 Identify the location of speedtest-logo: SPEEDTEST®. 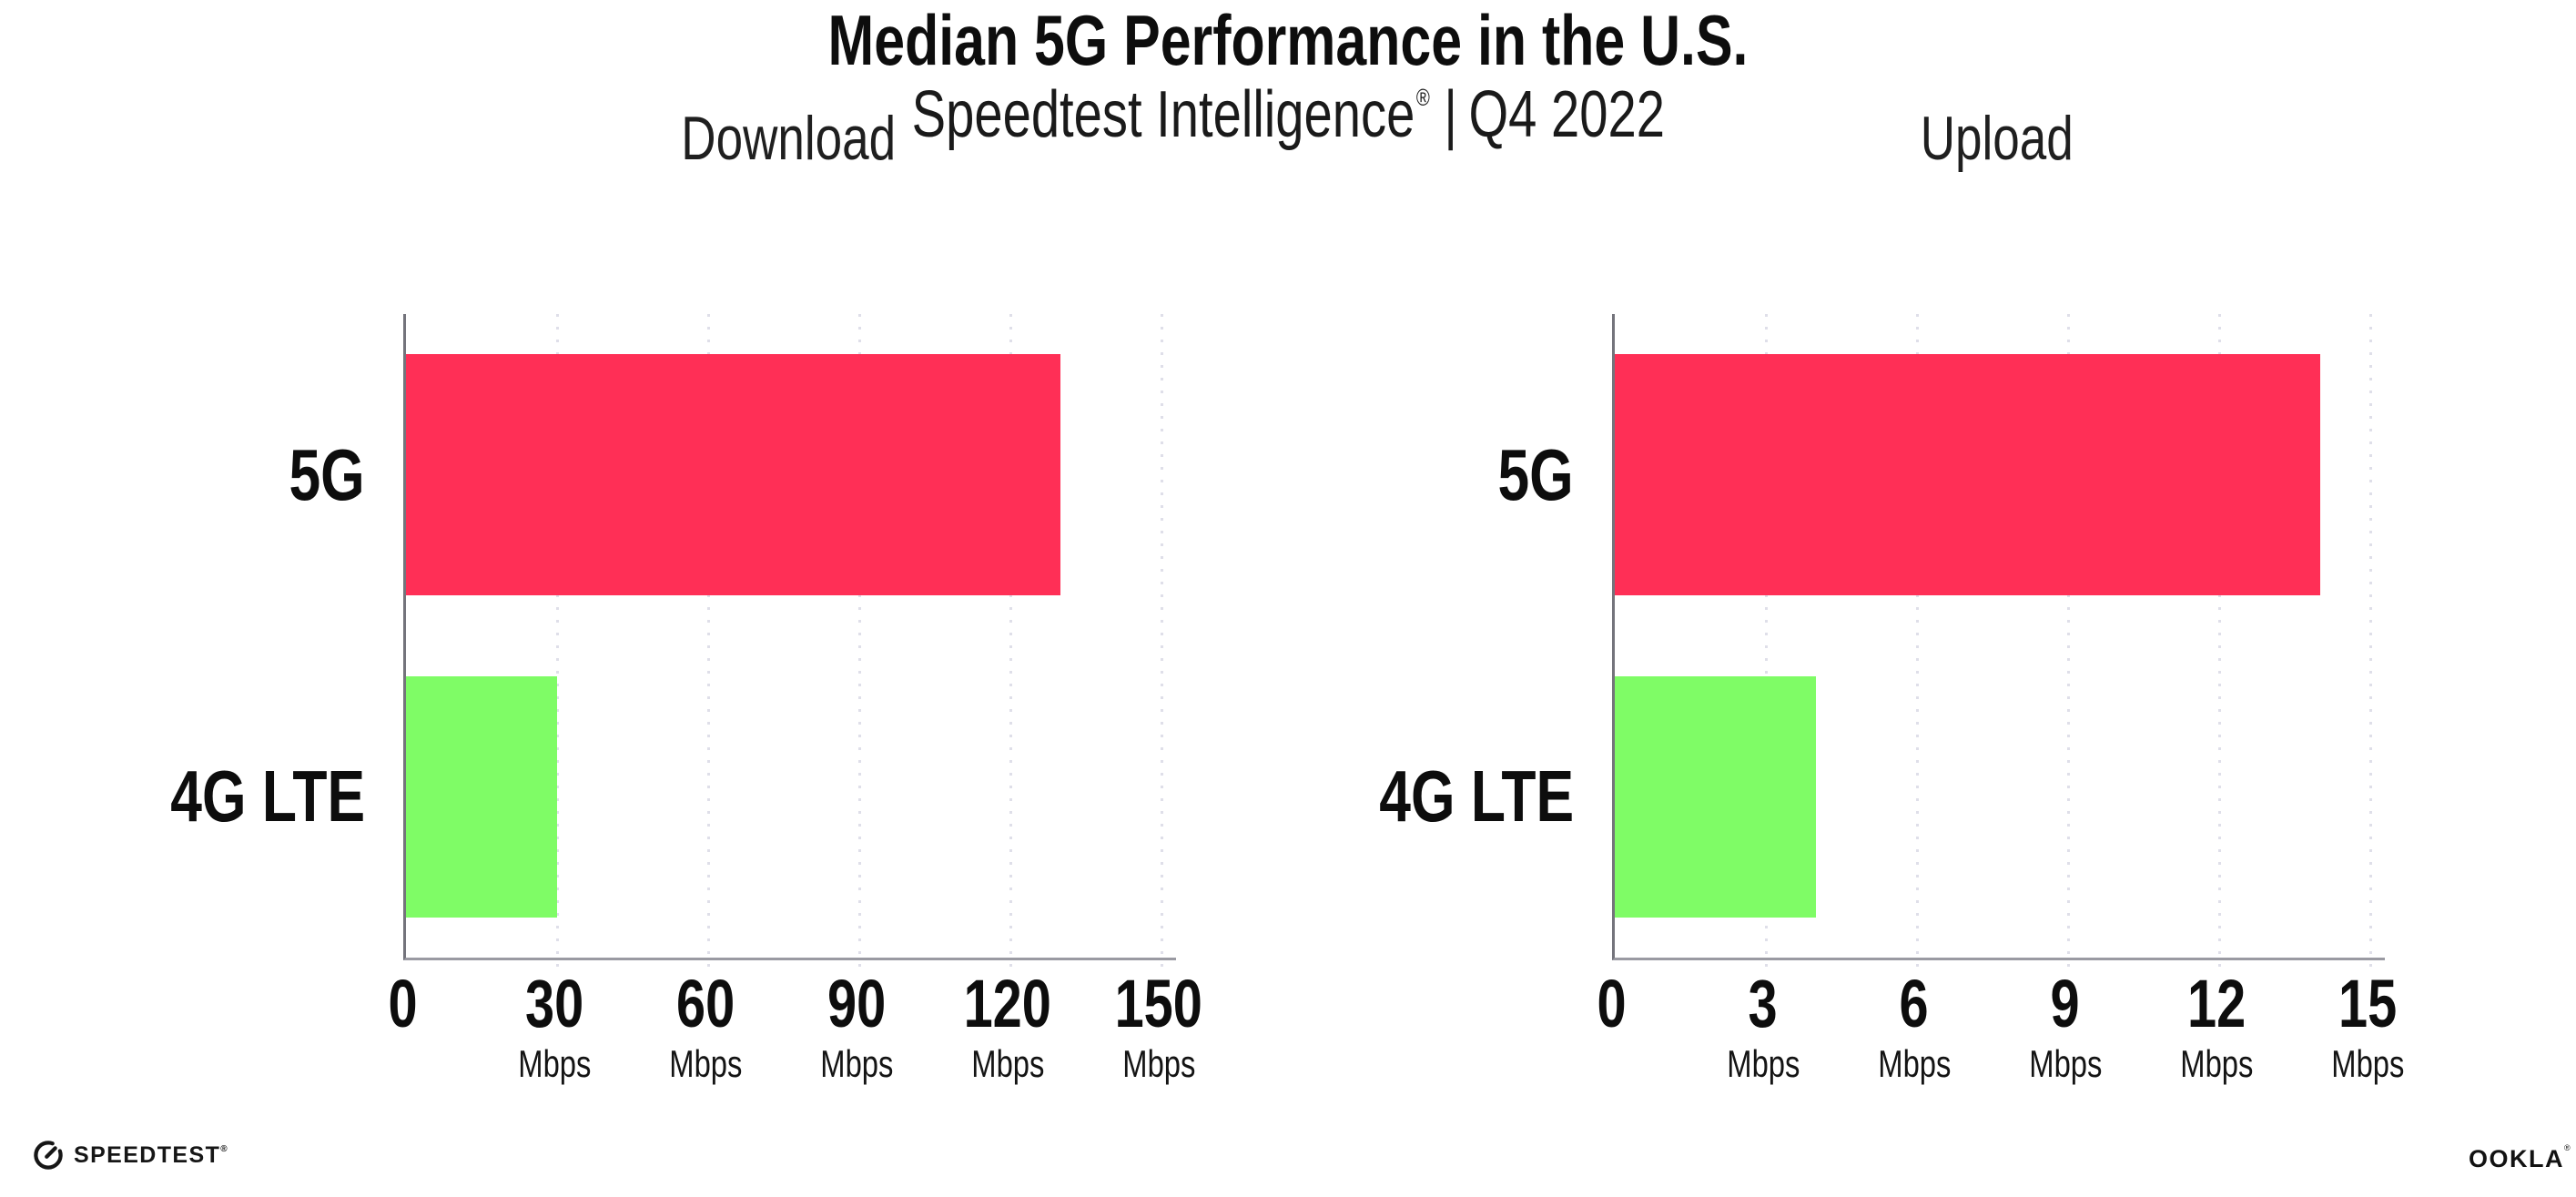
(130, 1156).